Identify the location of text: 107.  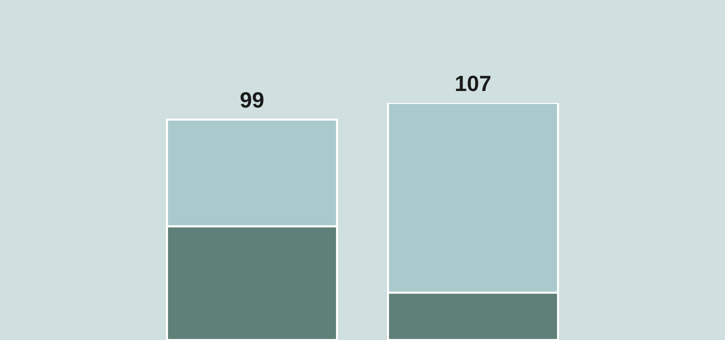
(473, 83).